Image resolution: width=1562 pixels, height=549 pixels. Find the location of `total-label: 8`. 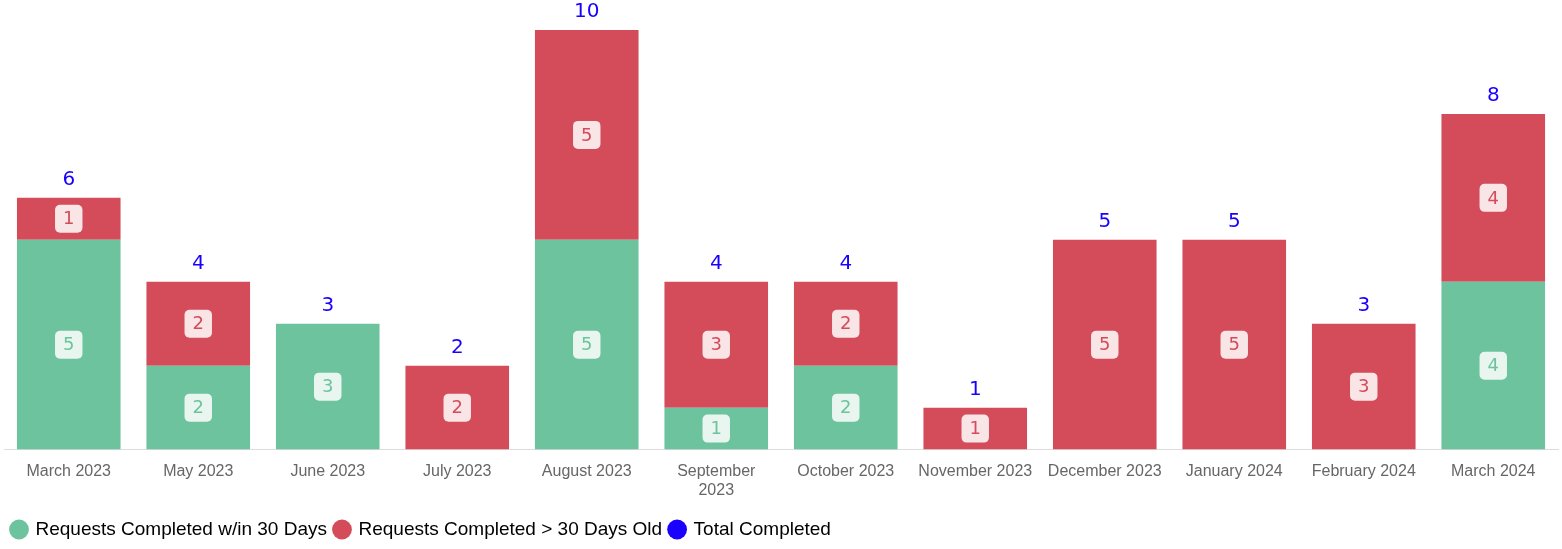

total-label: 8 is located at coordinates (1493, 94).